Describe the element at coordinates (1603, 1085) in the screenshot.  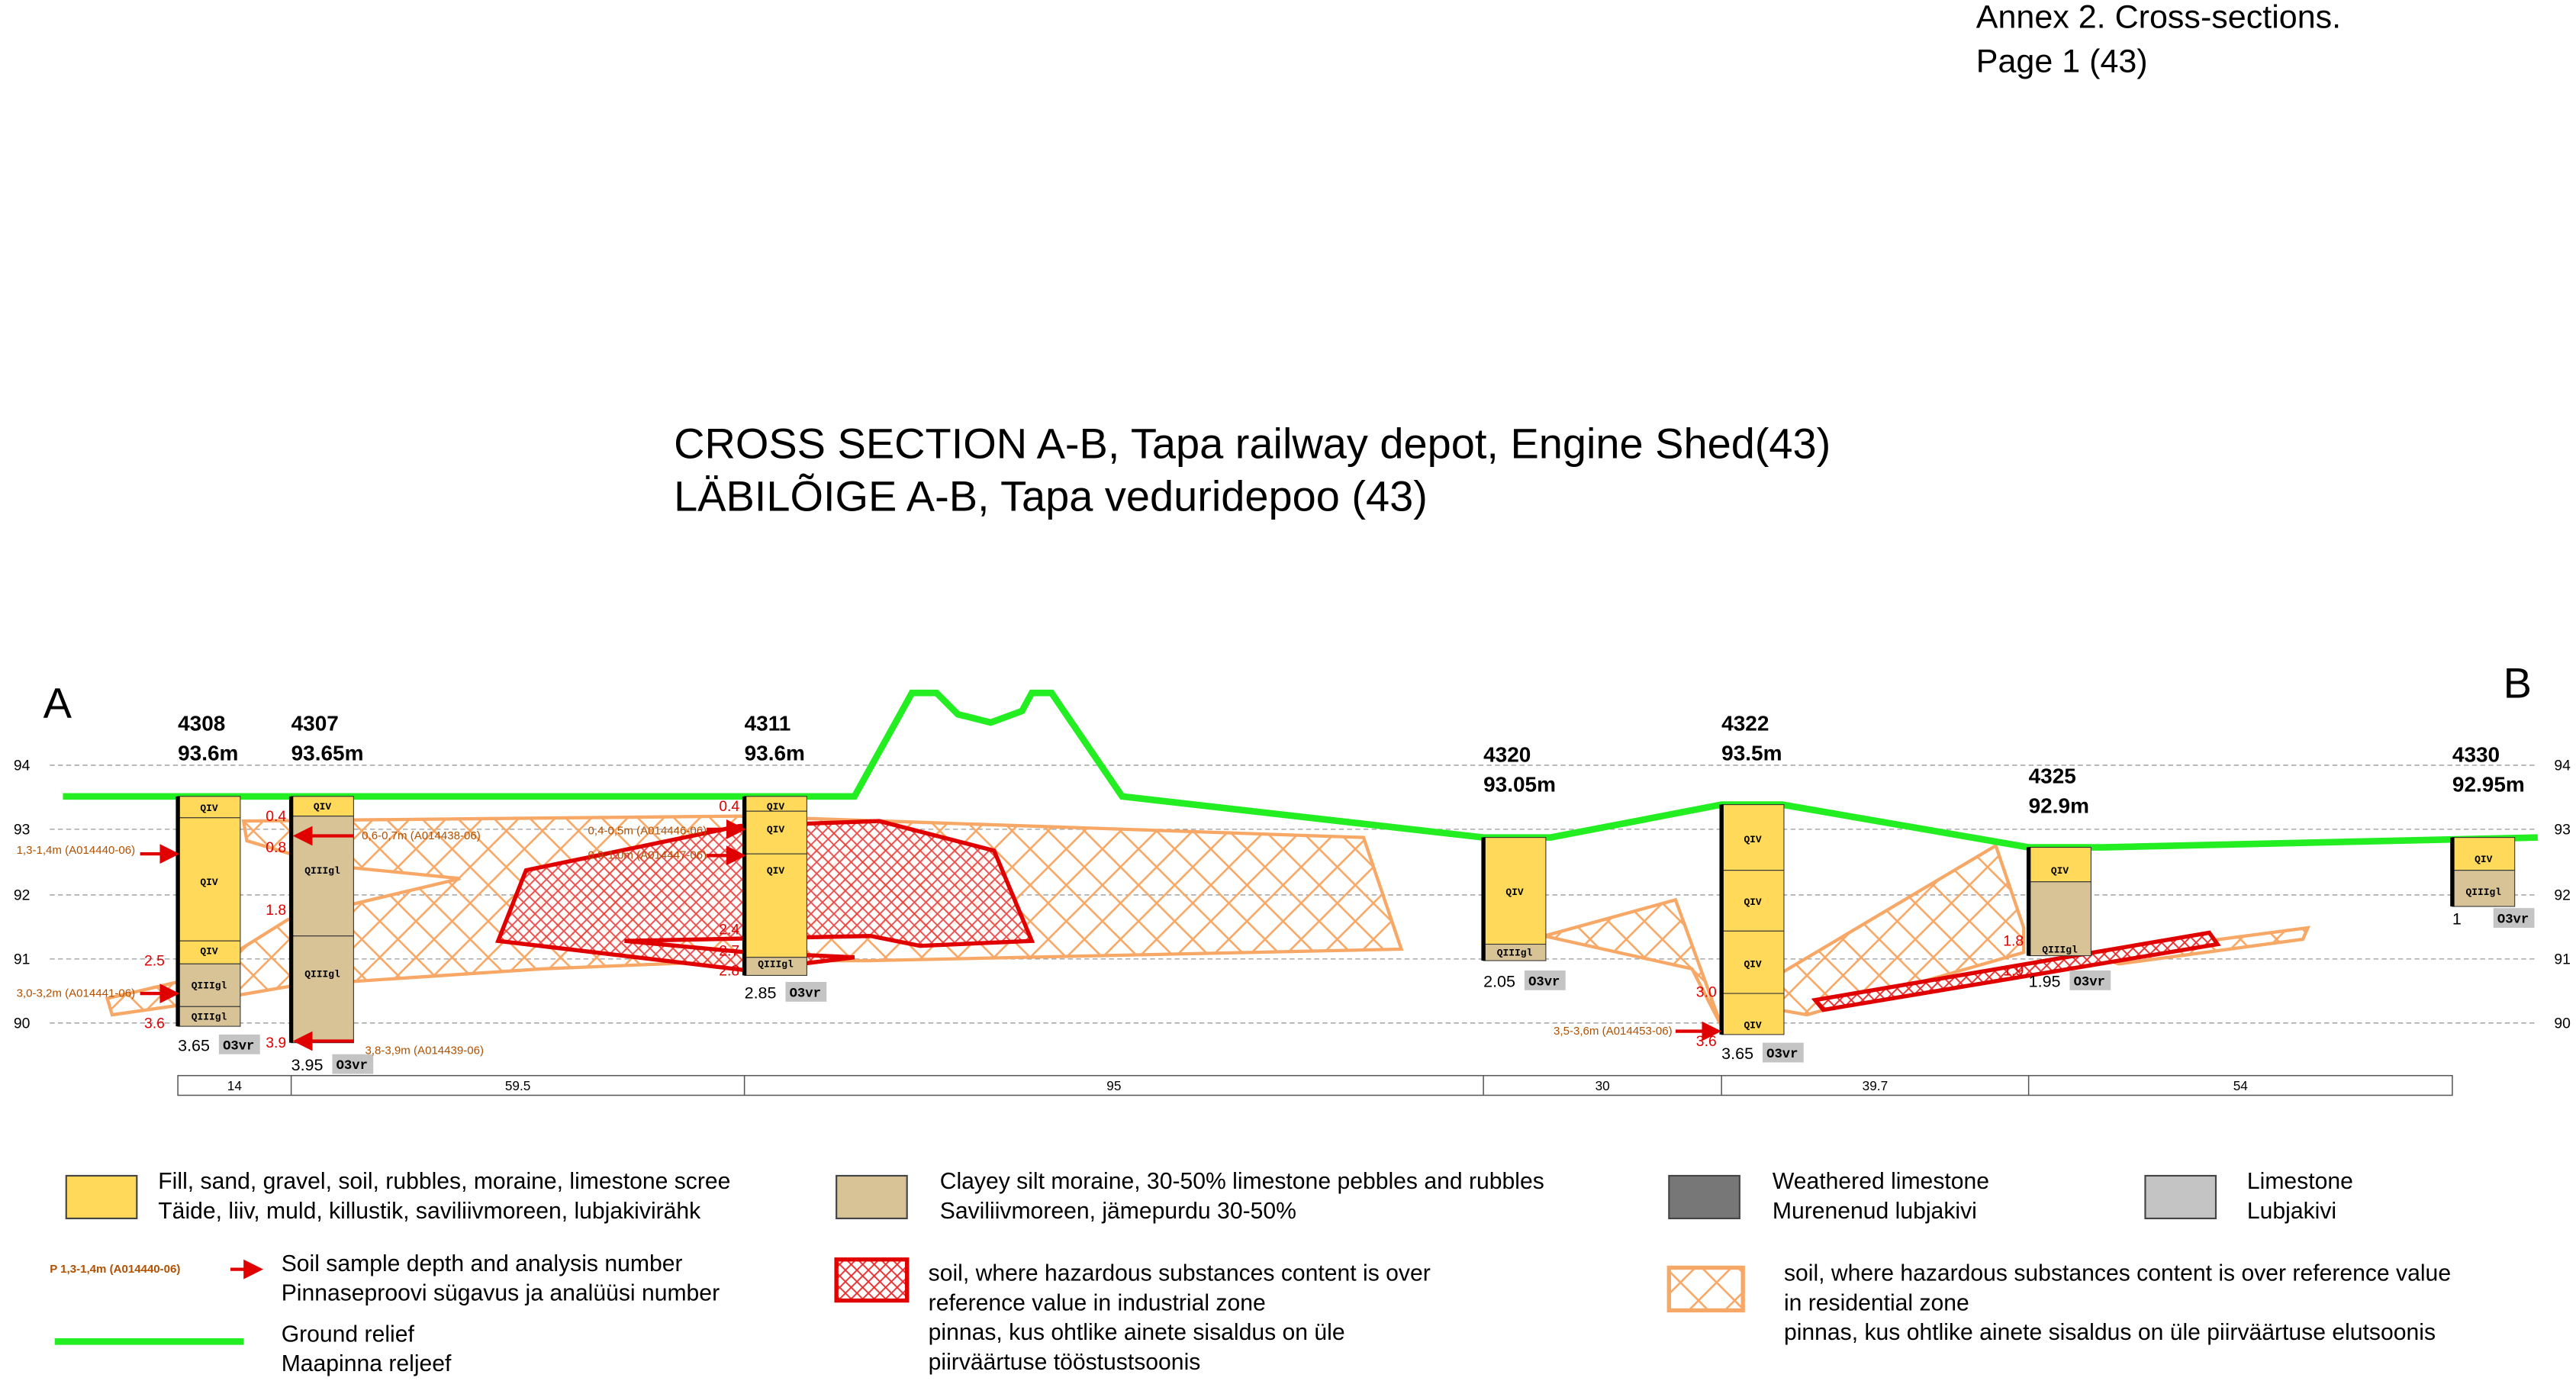
I see `distance-label: 30` at that location.